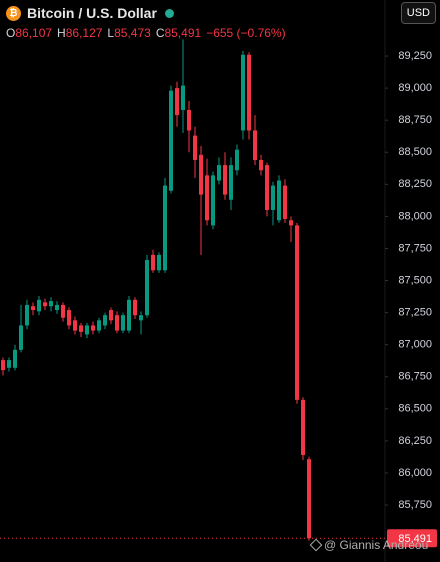 This screenshot has width=440, height=562. I want to click on watermark: @ Giannis Andreou, so click(376, 545).